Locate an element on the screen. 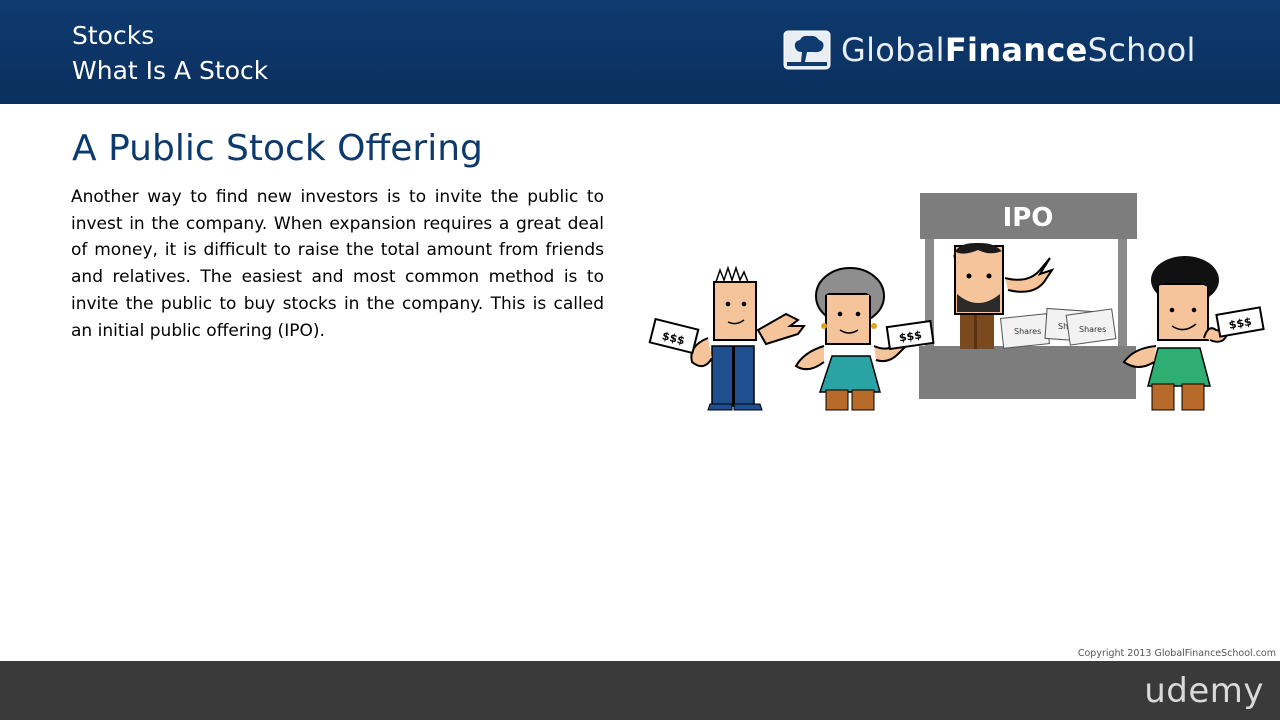  man-investor-figure: $$$ is located at coordinates (727, 338).